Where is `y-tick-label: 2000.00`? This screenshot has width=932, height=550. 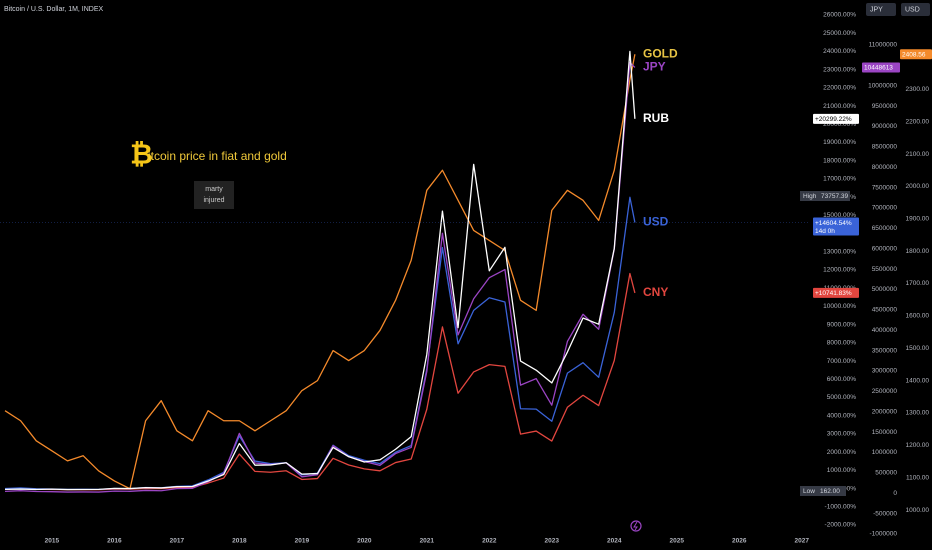 y-tick-label: 2000.00 is located at coordinates (918, 186).